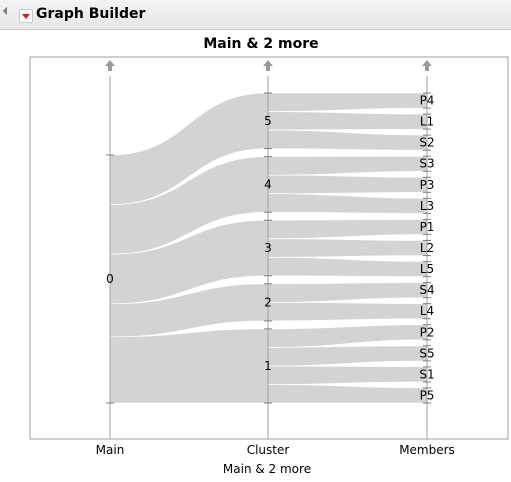  Describe the element at coordinates (26, 16) in the screenshot. I see `red-menu-triangle-icon` at that location.